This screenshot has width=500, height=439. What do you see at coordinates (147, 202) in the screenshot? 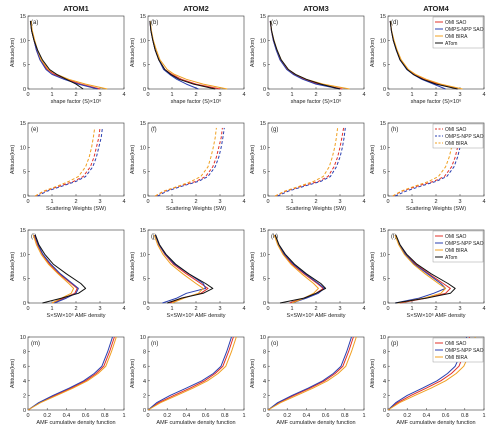
I see `x-tick-label: 0` at bounding box center [147, 202].